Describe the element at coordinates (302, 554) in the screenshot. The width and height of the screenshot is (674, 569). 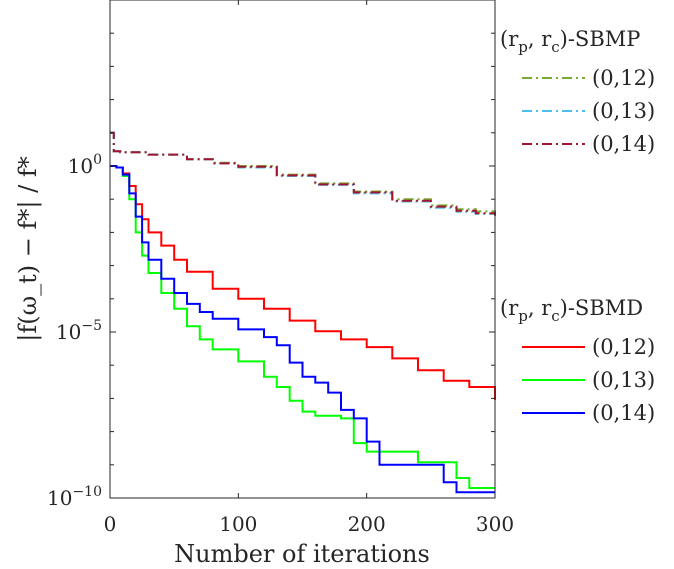
I see `x-axis-title: Number of iterations` at that location.